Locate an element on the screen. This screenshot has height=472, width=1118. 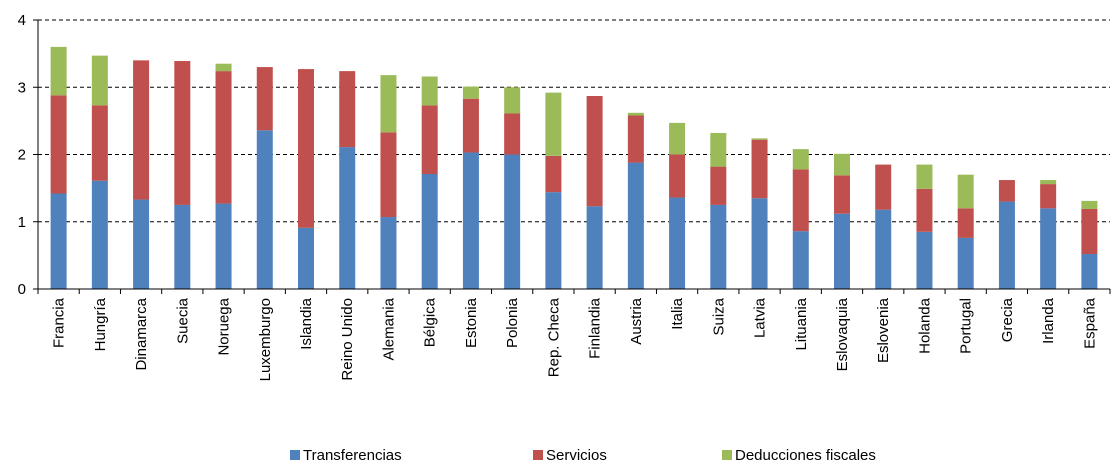
x-tick-label: Dinamarca is located at coordinates (141, 333).